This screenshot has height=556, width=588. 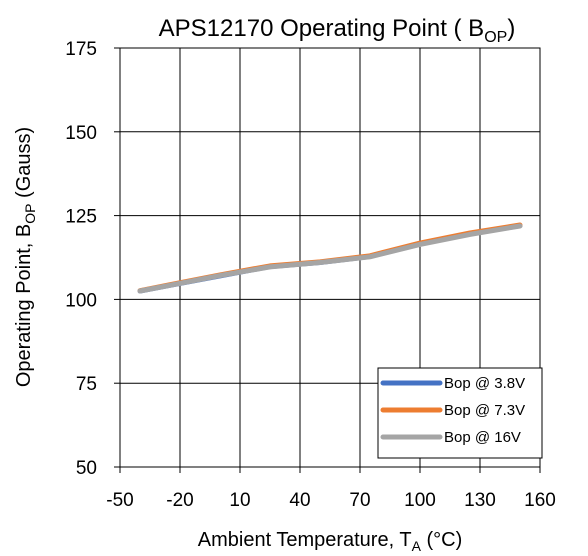 What do you see at coordinates (81, 300) in the screenshot?
I see `y-tick-label: 100` at bounding box center [81, 300].